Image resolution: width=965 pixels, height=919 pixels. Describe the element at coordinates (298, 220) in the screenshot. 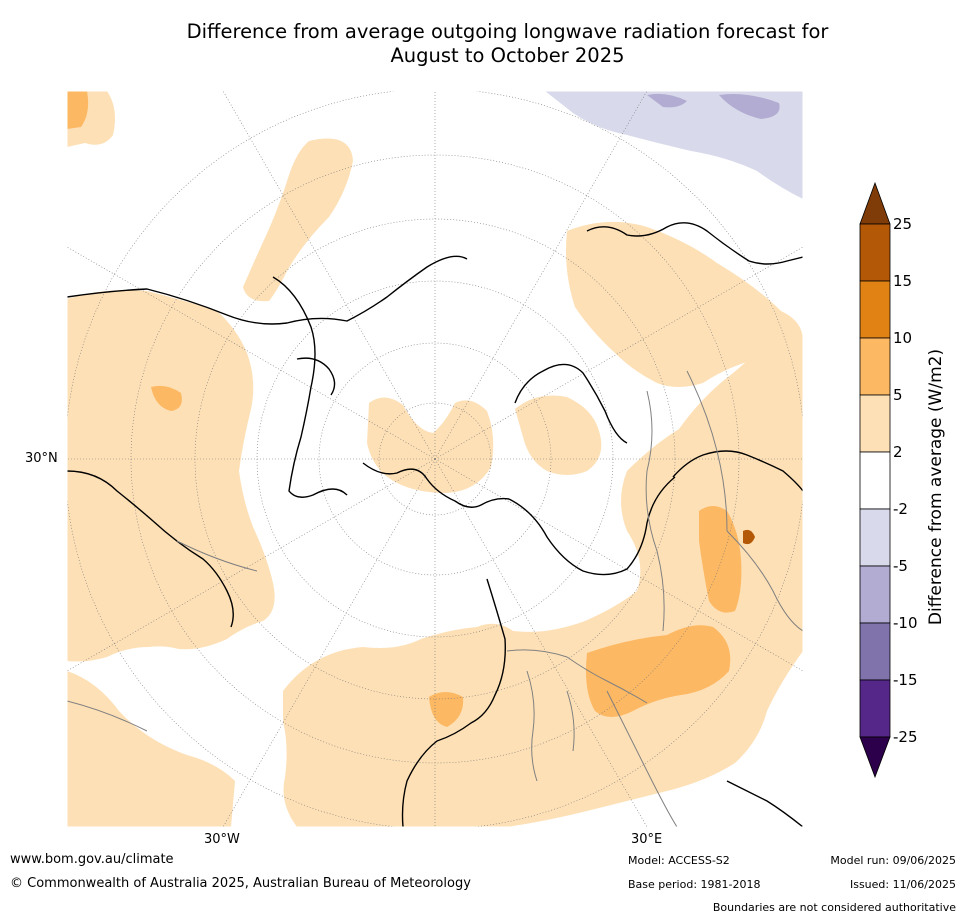

I see `anomaly-region-greenland` at that location.